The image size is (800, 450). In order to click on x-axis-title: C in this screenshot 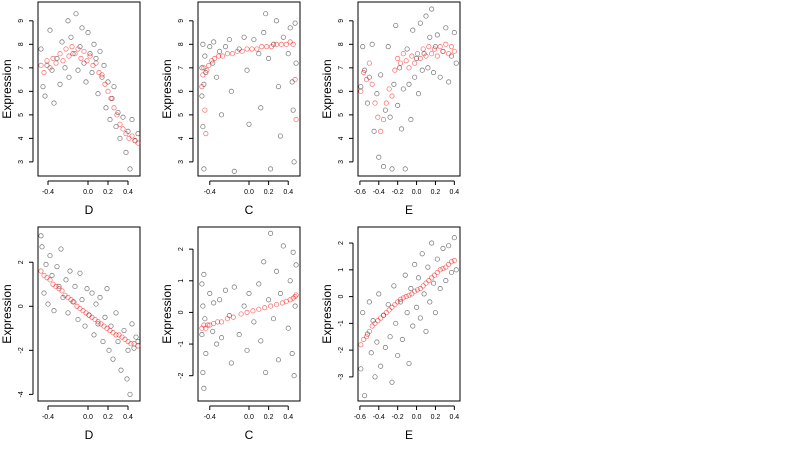, I will do `click(249, 210)`.